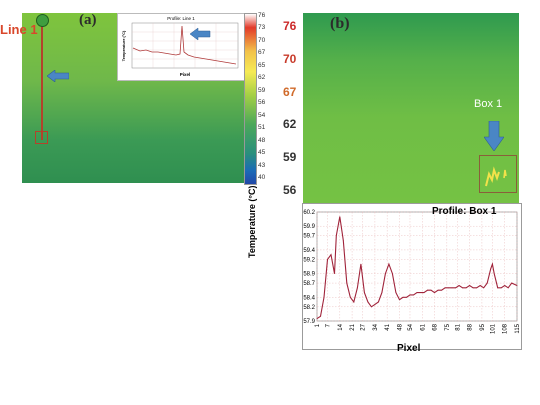 This screenshot has height=405, width=540. I want to click on chart-ylabel: Temperature (°C), so click(252, 221).